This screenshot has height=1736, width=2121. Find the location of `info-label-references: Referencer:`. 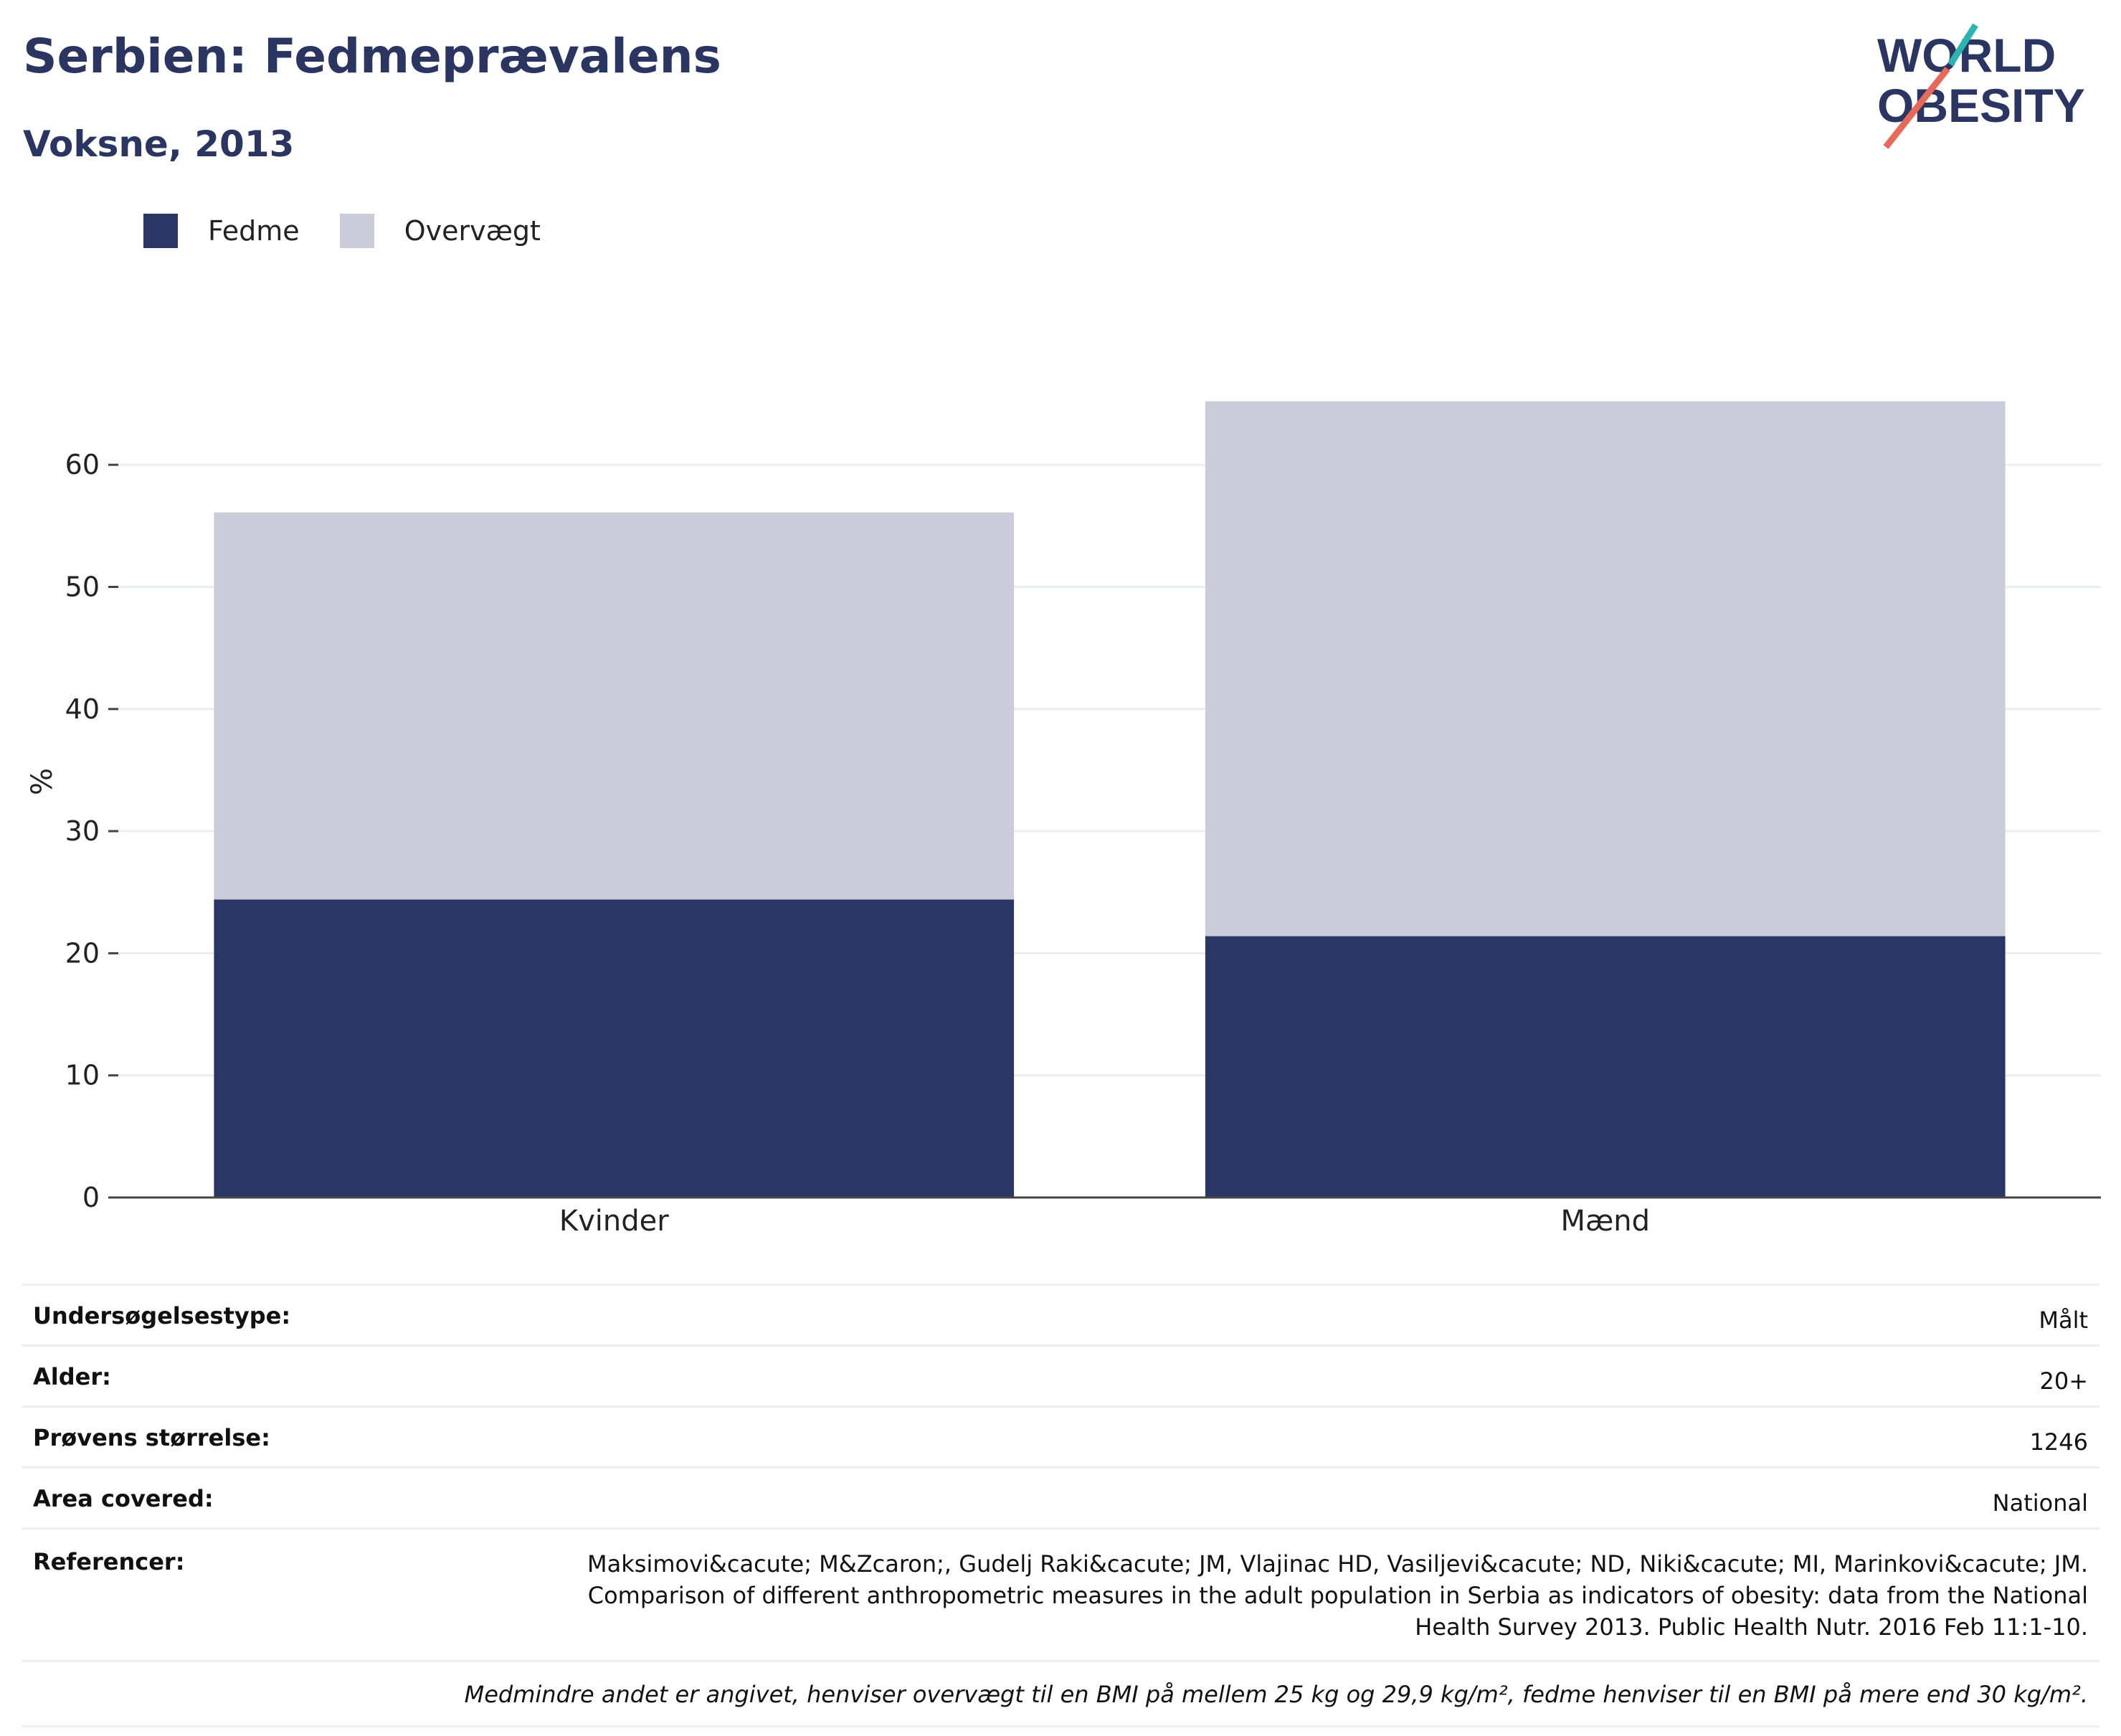

info-label-references: Referencer: is located at coordinates (109, 1561).